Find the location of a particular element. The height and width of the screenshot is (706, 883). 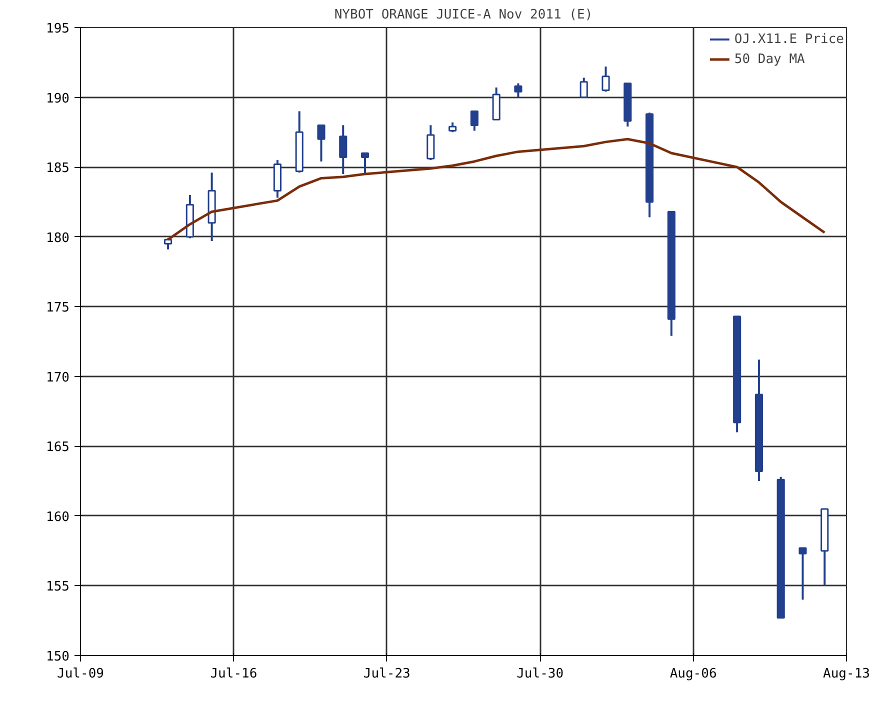

y-tick-label: 190 is located at coordinates (58, 98).